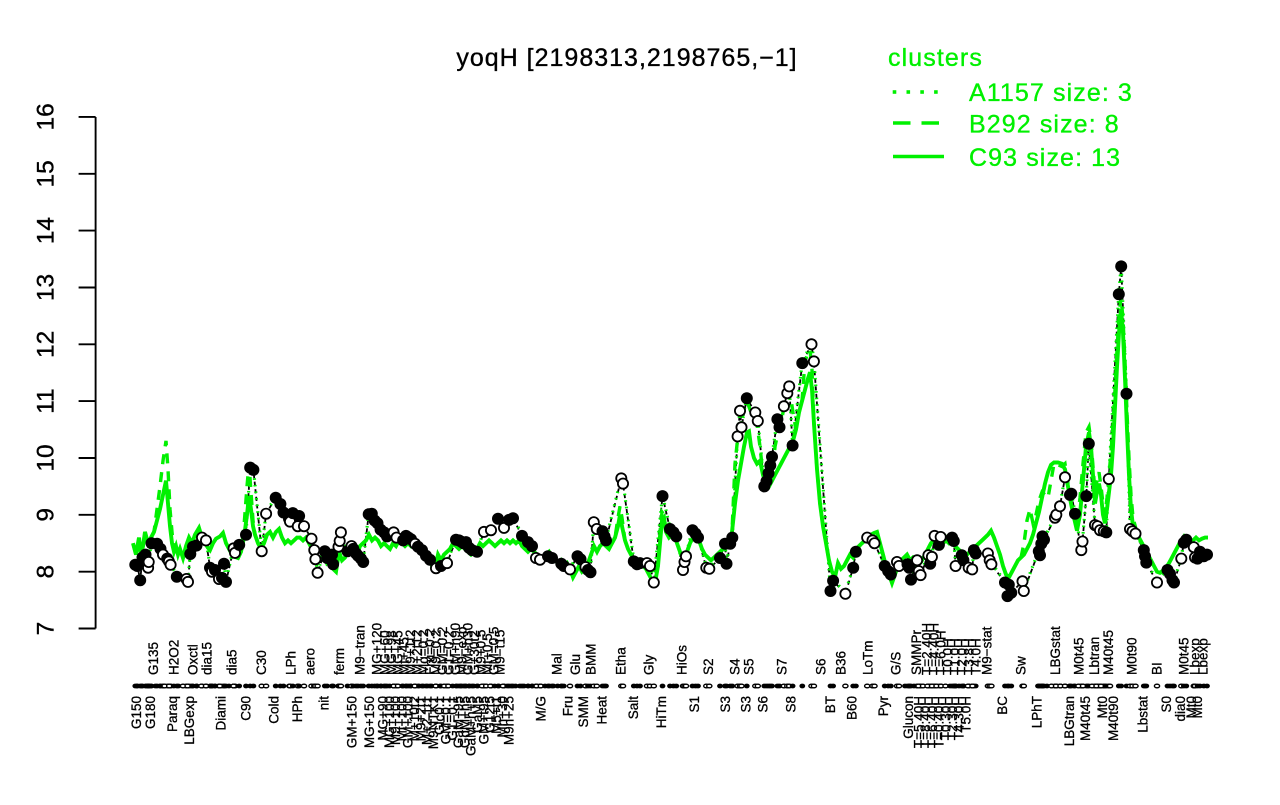 Image resolution: width=1280 pixels, height=805 pixels. Describe the element at coordinates (1180, 709) in the screenshot. I see `svg-text: dia0` at that location.